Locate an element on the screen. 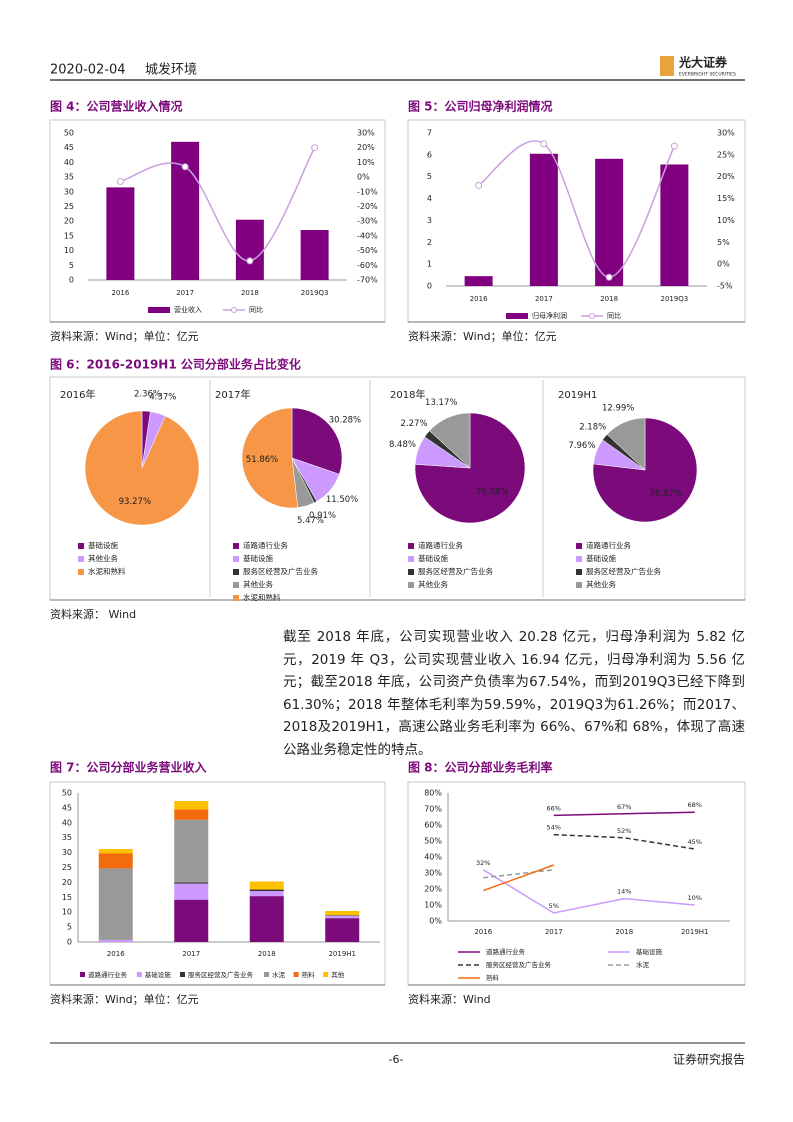  y-tick-label: 3 is located at coordinates (429, 220).